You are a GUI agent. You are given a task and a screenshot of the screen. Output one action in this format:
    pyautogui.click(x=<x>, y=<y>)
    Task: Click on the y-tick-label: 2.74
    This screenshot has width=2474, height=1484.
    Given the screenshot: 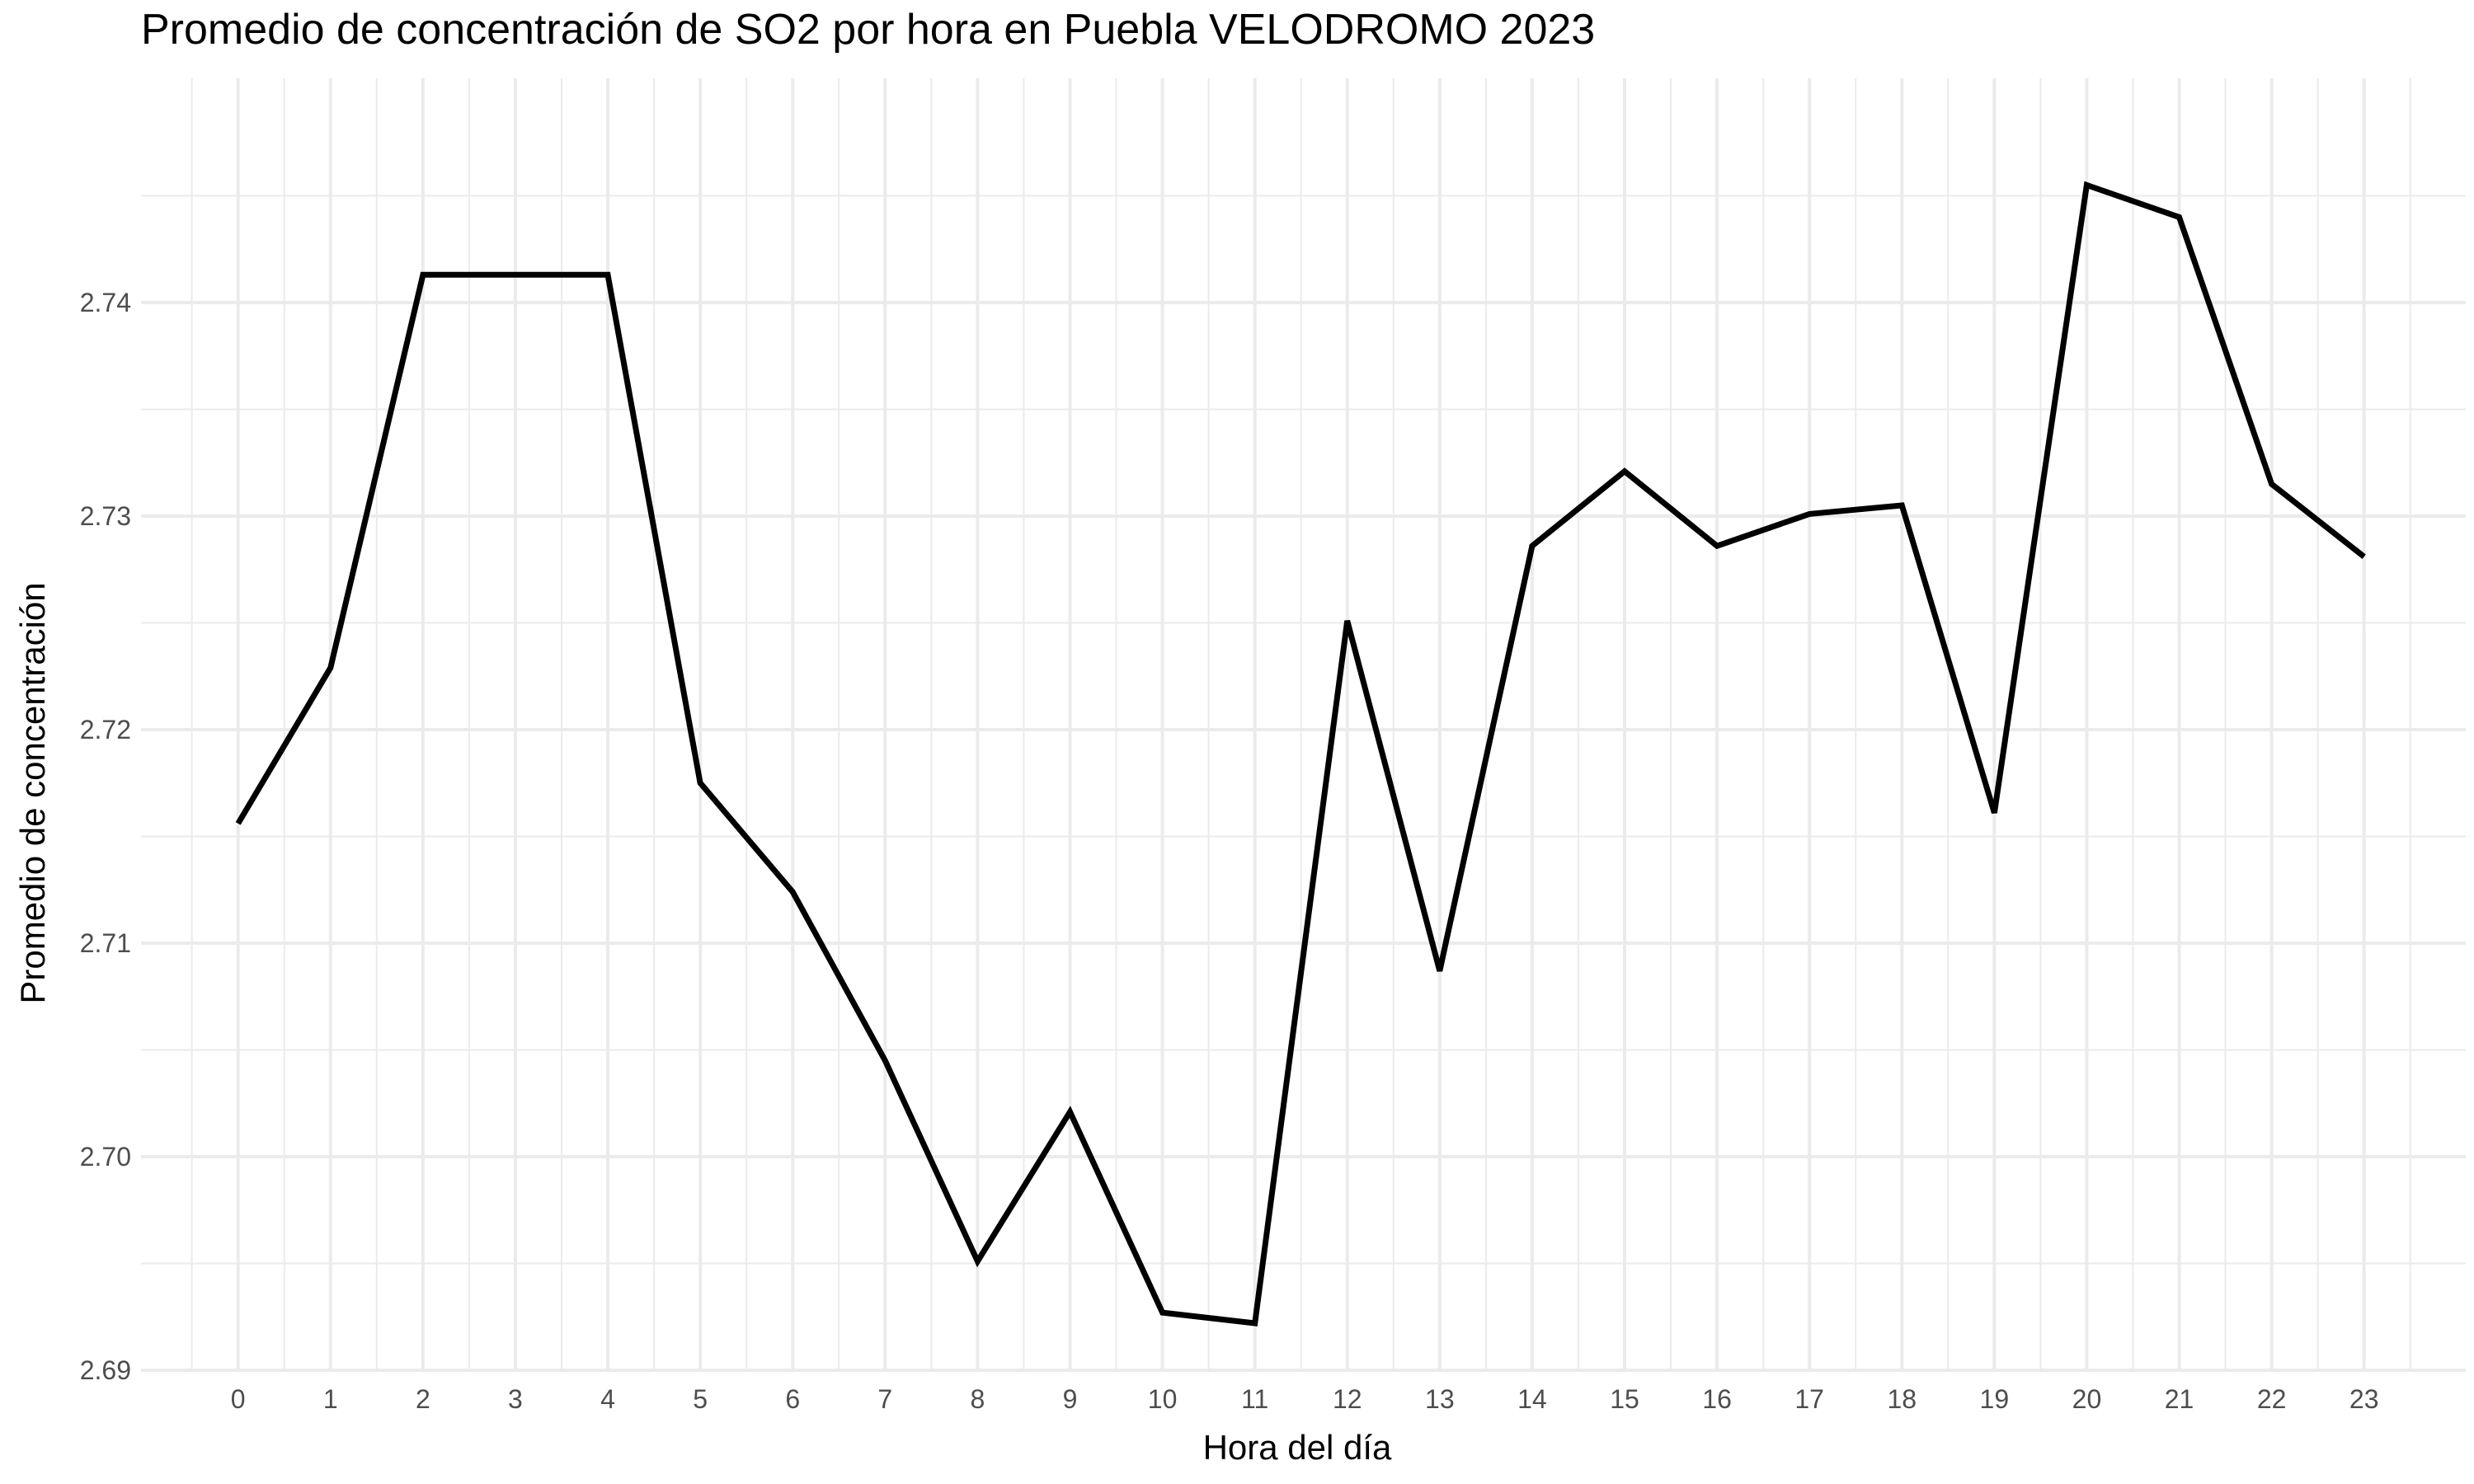 What is the action you would take?
    pyautogui.click(x=105, y=302)
    